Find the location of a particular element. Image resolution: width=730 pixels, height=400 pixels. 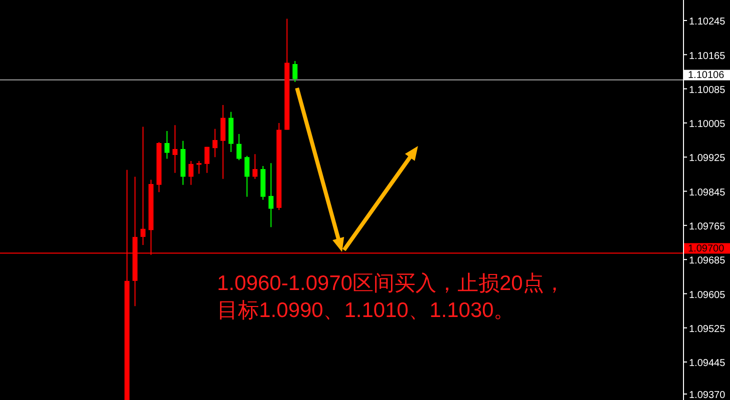

annotation: 1.0960-1.0970区间买入，止损20点， is located at coordinates (391, 283).